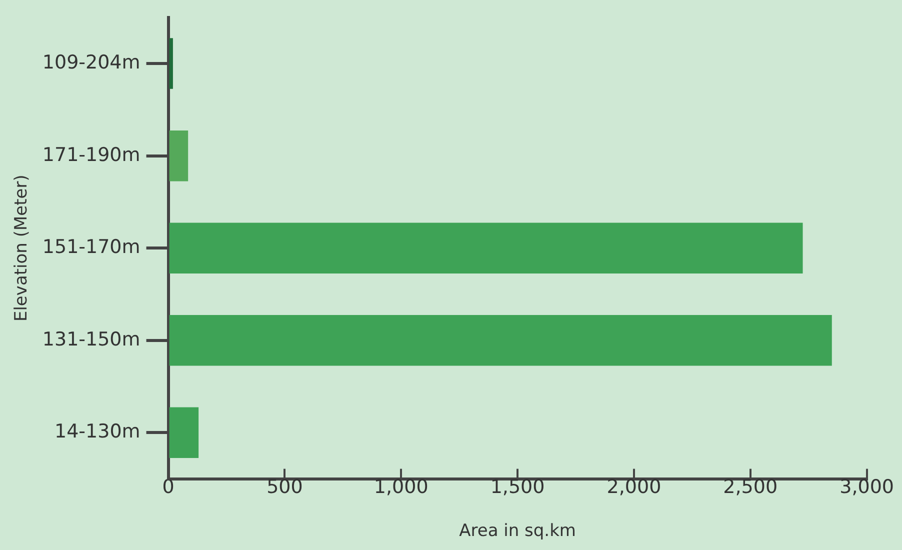 This screenshot has height=550, width=902. What do you see at coordinates (91, 62) in the screenshot?
I see `y-tick-label: 109-204m` at bounding box center [91, 62].